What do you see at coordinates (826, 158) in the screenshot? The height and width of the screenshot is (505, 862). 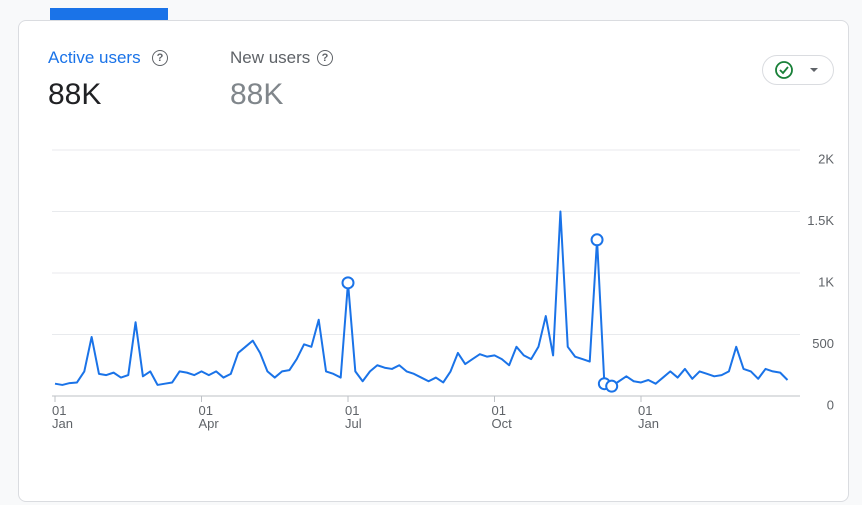 I see `y-tick-label: 2K` at bounding box center [826, 158].